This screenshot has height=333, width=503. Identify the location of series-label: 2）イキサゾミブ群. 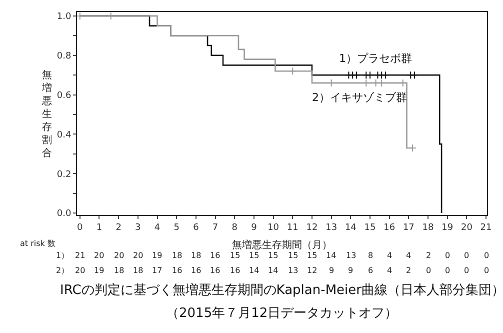
(359, 97).